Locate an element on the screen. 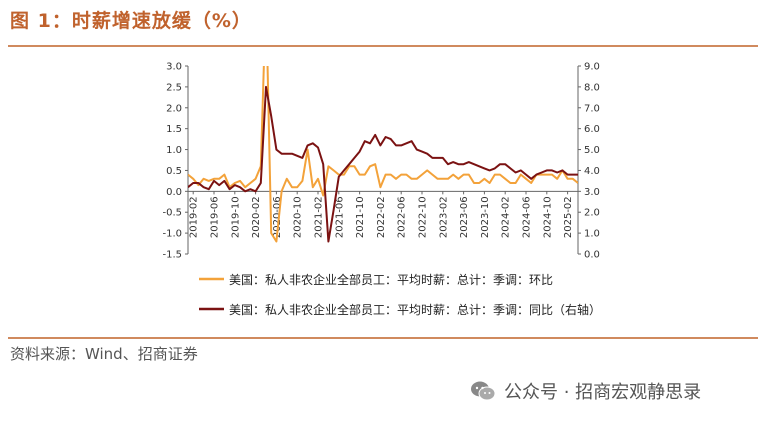  x-tick-label: 2023-02 is located at coordinates (443, 217).